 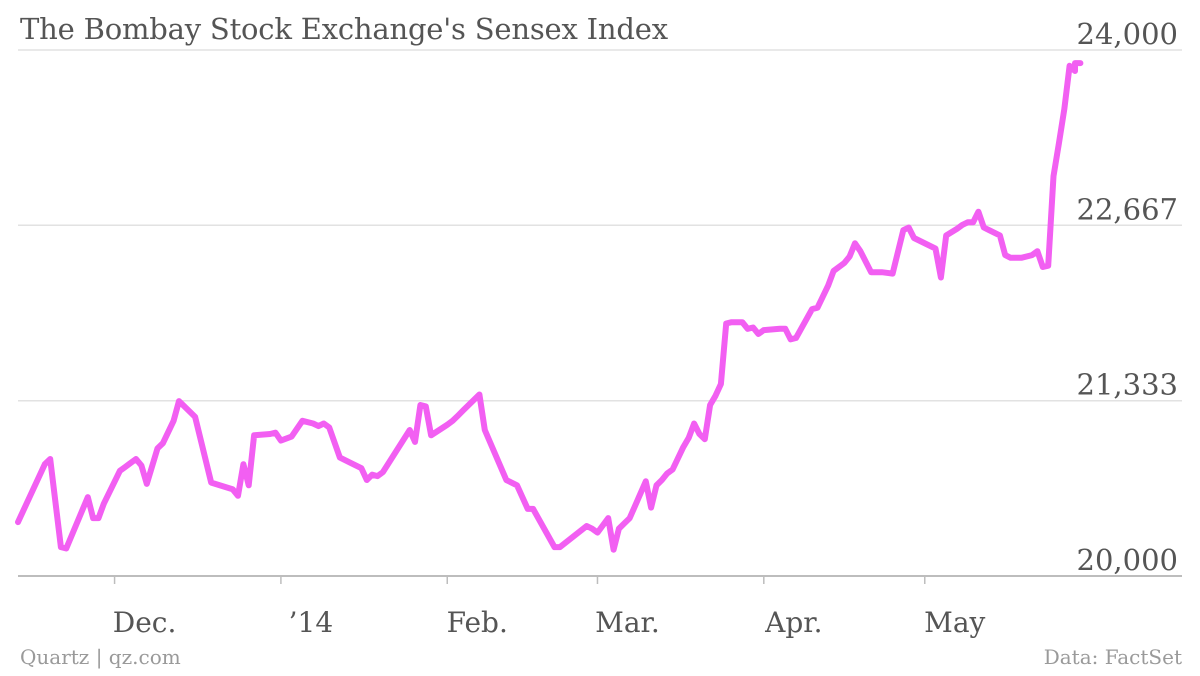 What do you see at coordinates (1127, 297) in the screenshot?
I see `y-axis-tick-labels: 24,000 22,667 21,333 20,000` at bounding box center [1127, 297].